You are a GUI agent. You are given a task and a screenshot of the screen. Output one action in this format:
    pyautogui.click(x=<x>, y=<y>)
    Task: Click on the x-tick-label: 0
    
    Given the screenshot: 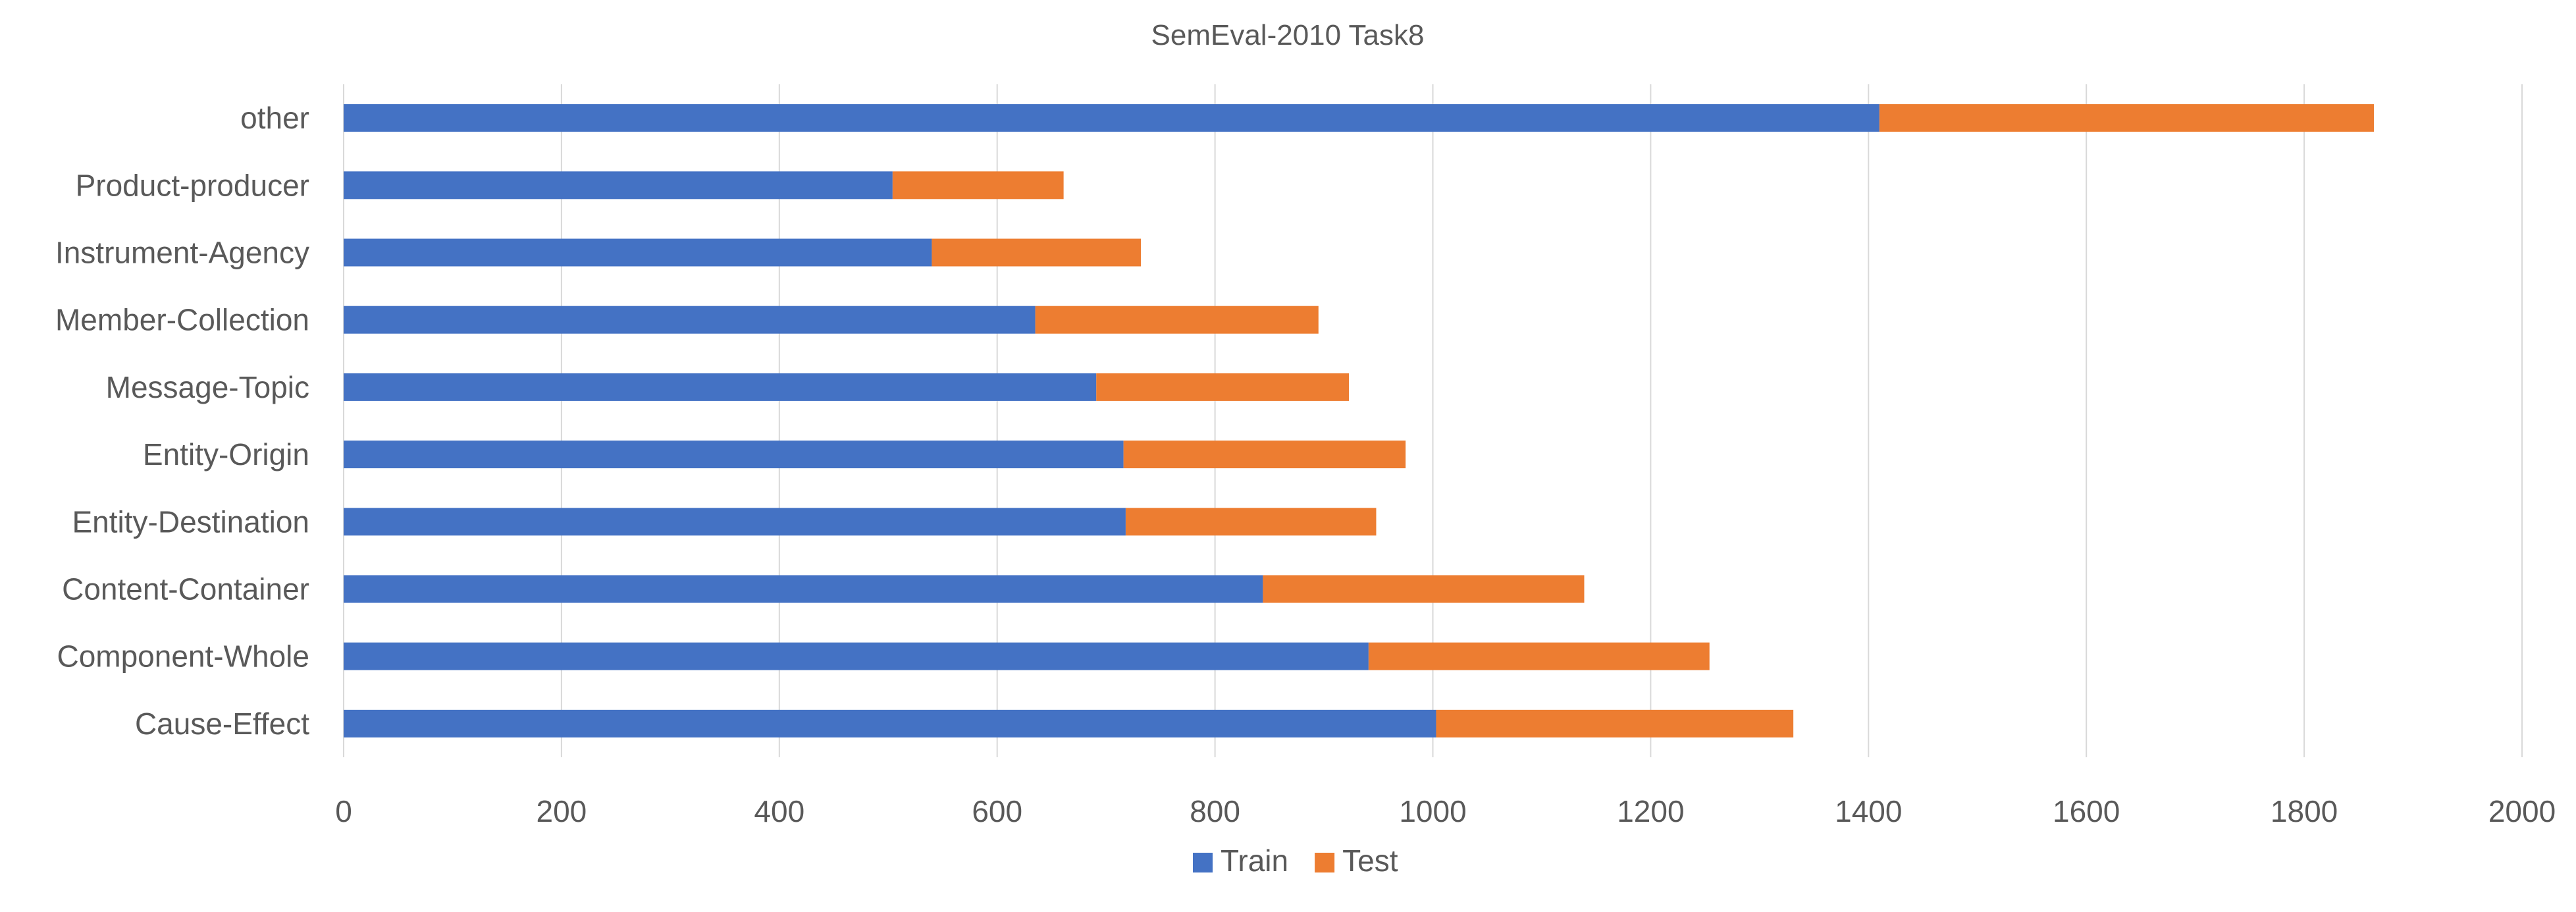 What is the action you would take?
    pyautogui.click(x=343, y=811)
    